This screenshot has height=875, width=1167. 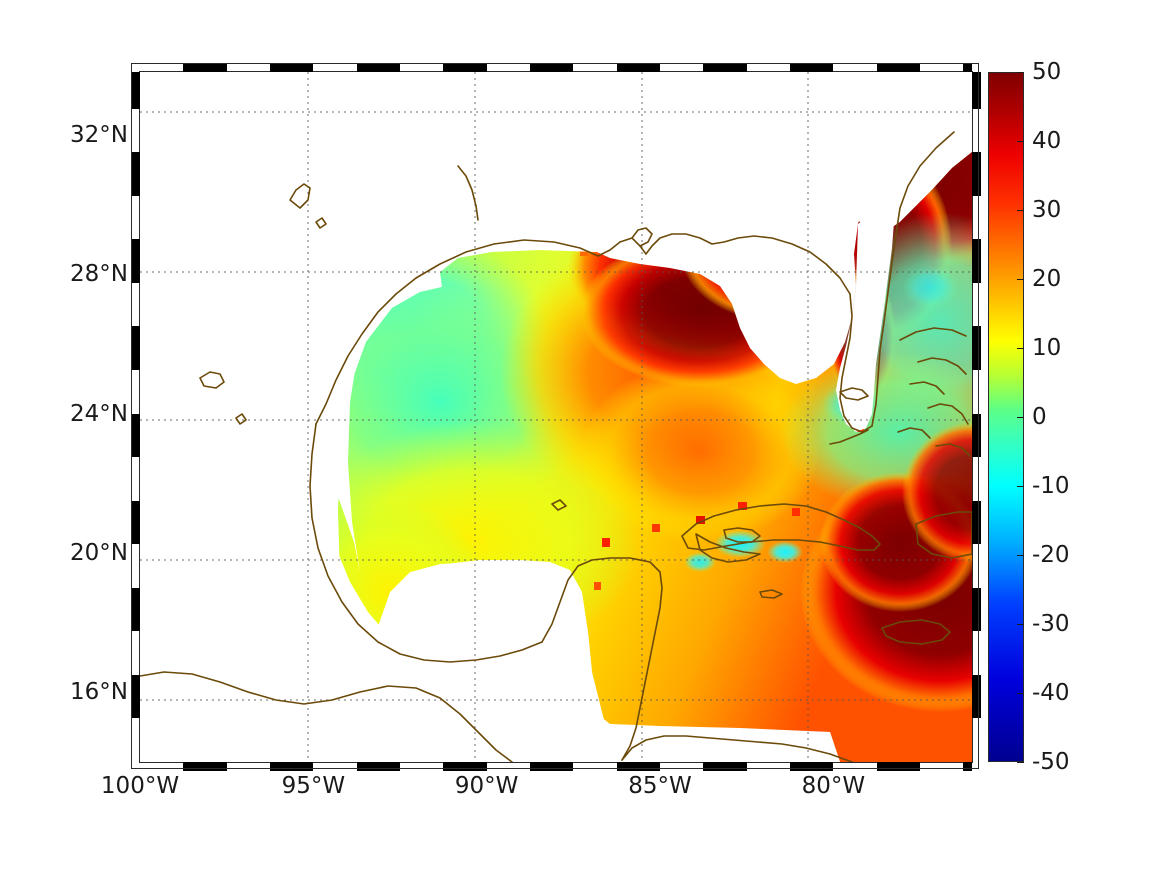 What do you see at coordinates (1039, 417) in the screenshot?
I see `colorbar-tick-label-5: 0` at bounding box center [1039, 417].